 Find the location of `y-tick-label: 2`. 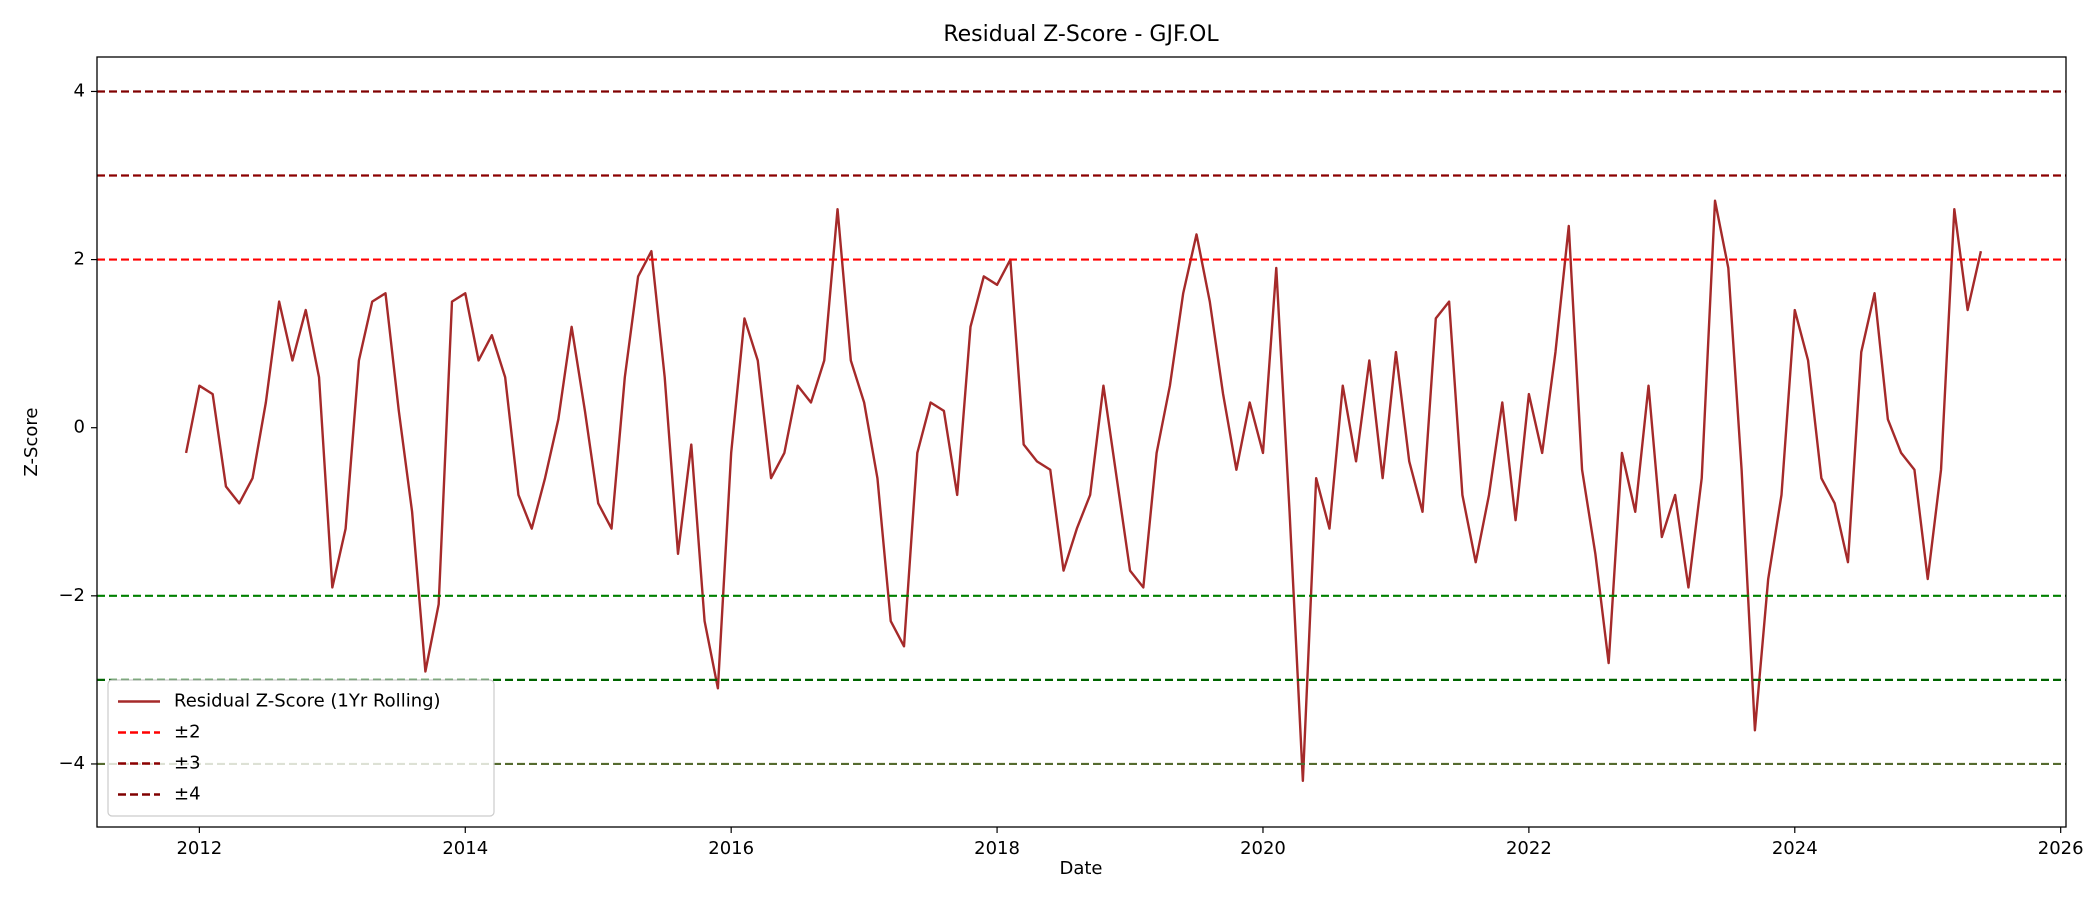

y-tick-label: 2 is located at coordinates (79, 259).